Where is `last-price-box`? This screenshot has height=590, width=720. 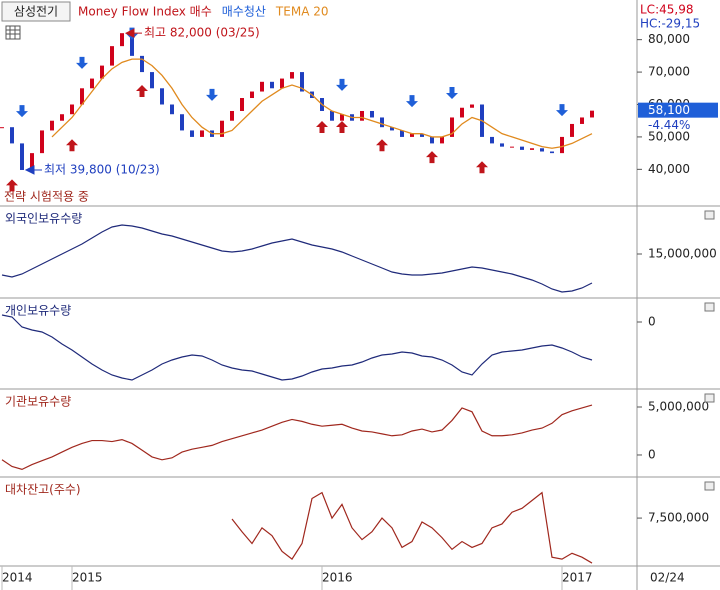
last-price-box is located at coordinates (678, 110).